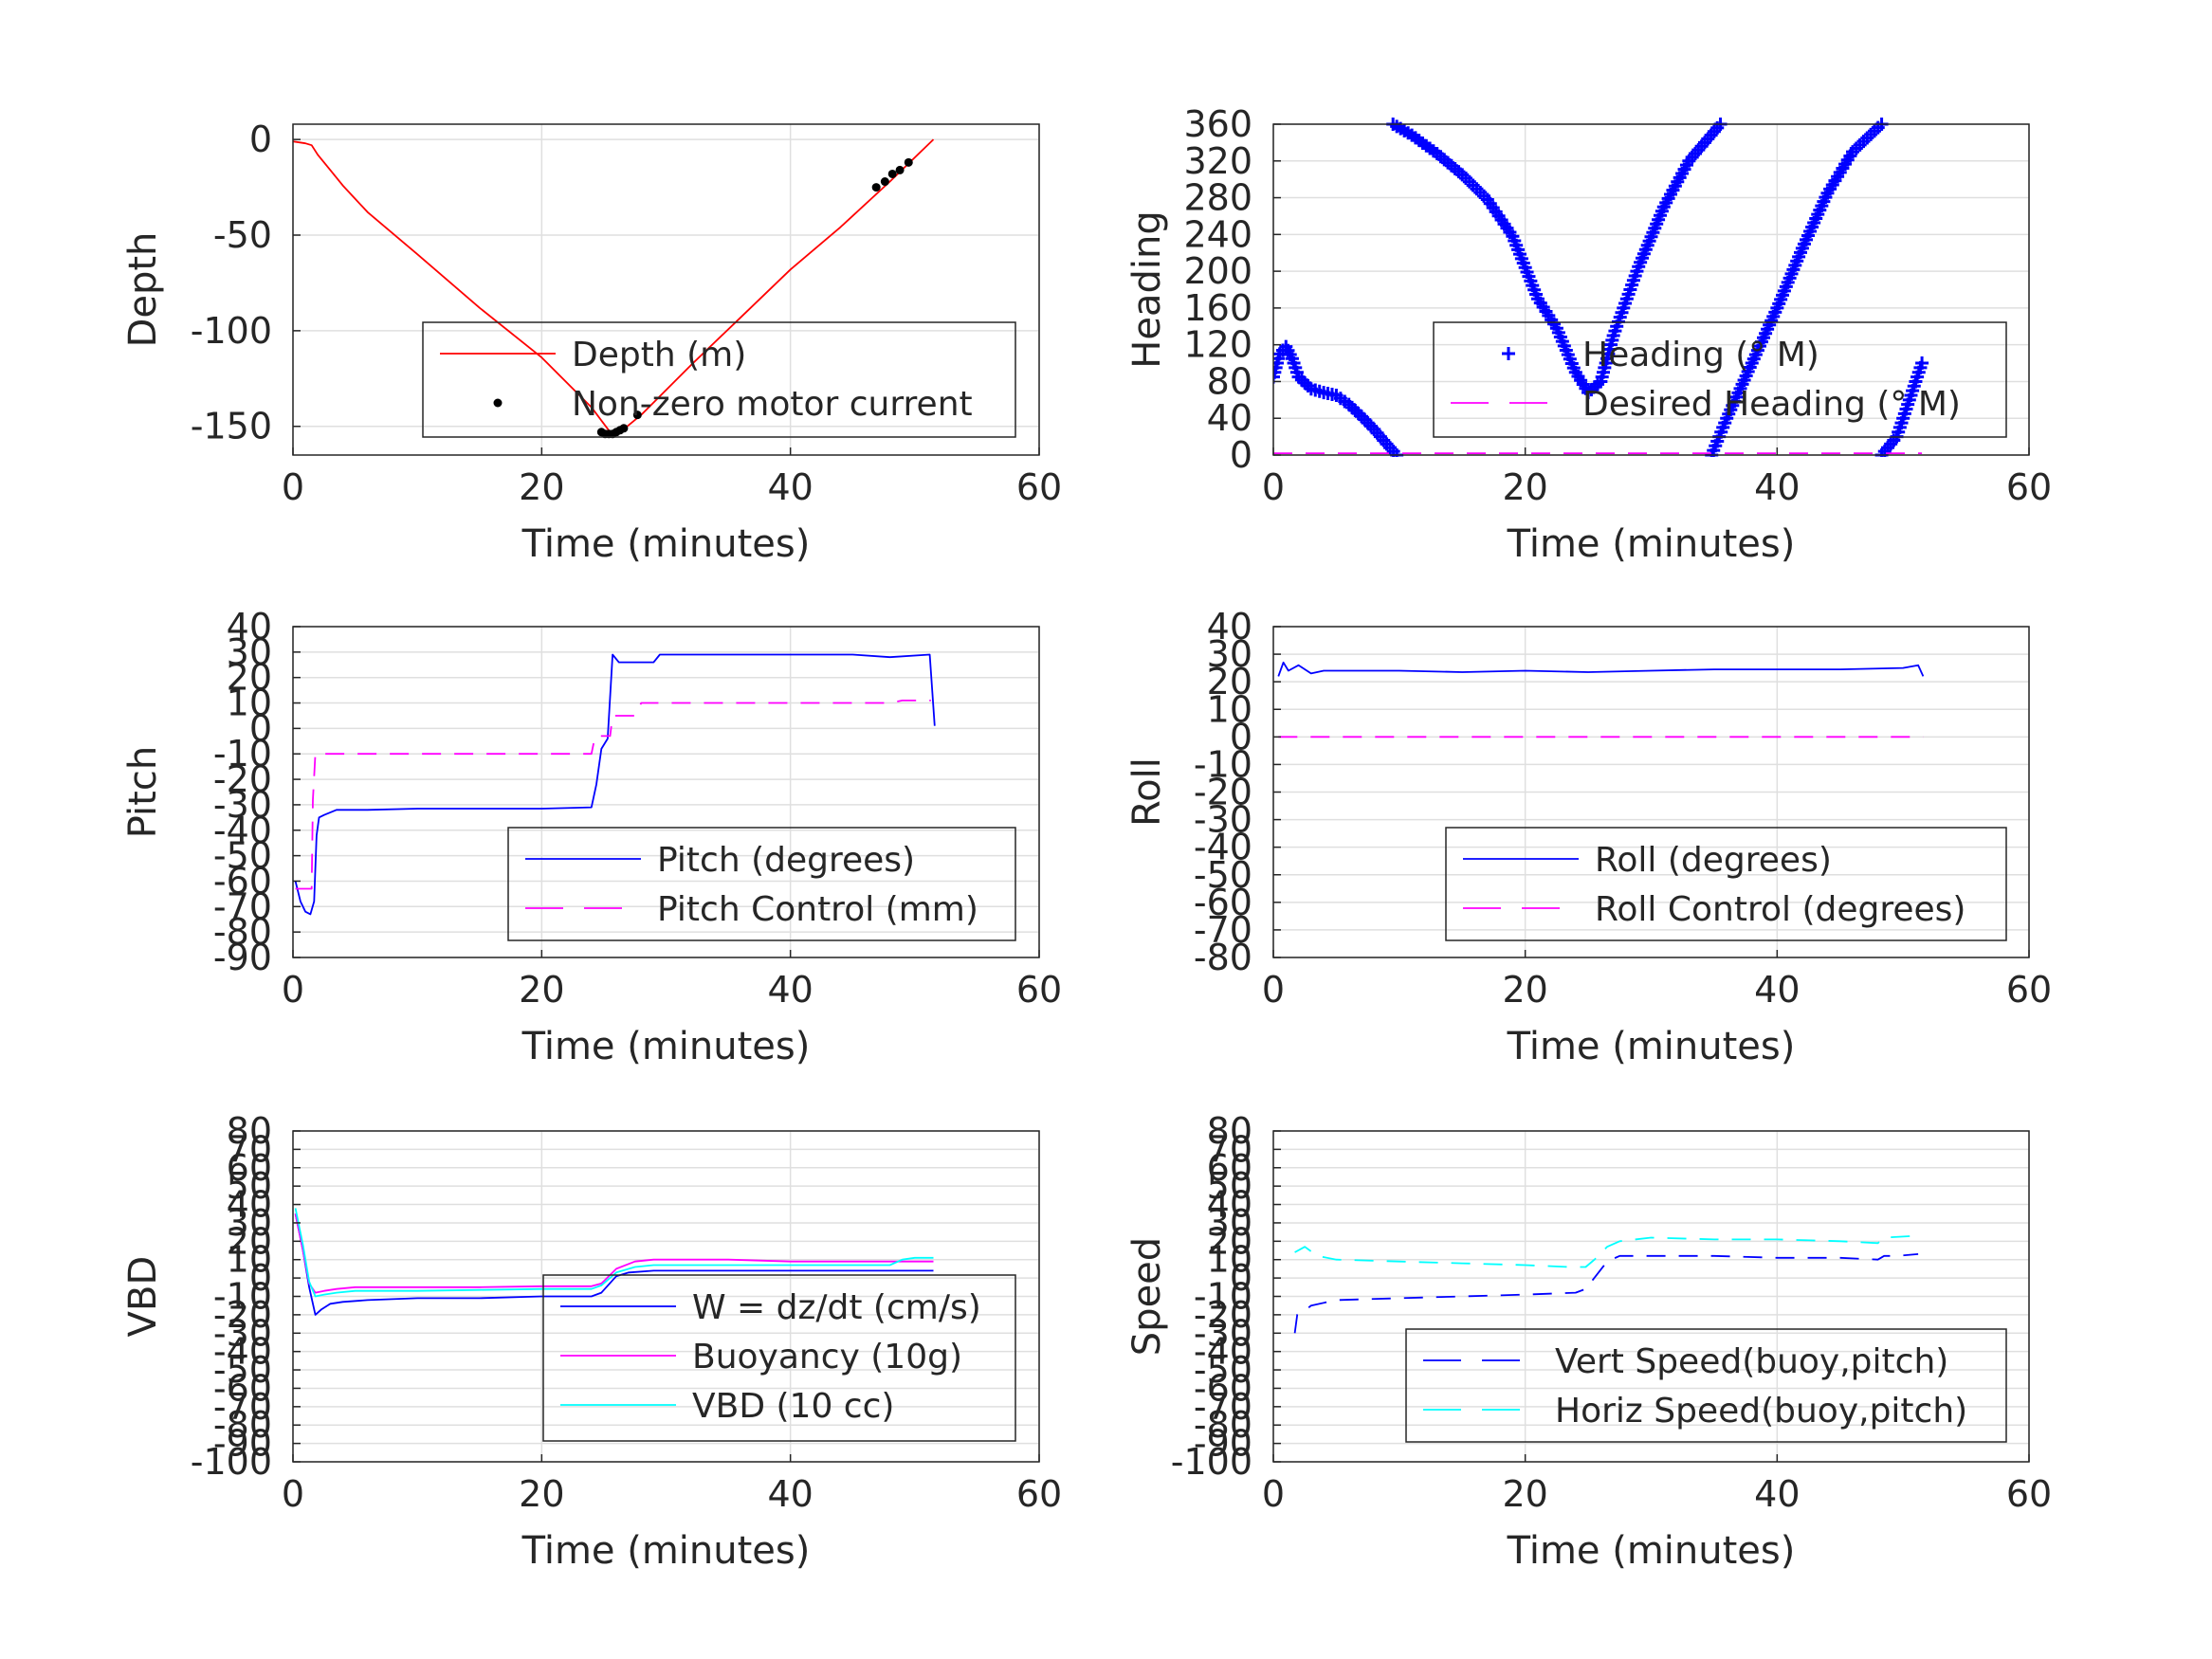  What do you see at coordinates (1751, 1361) in the screenshot?
I see `legend-label: Vert Speed(buoy,pitch)` at bounding box center [1751, 1361].